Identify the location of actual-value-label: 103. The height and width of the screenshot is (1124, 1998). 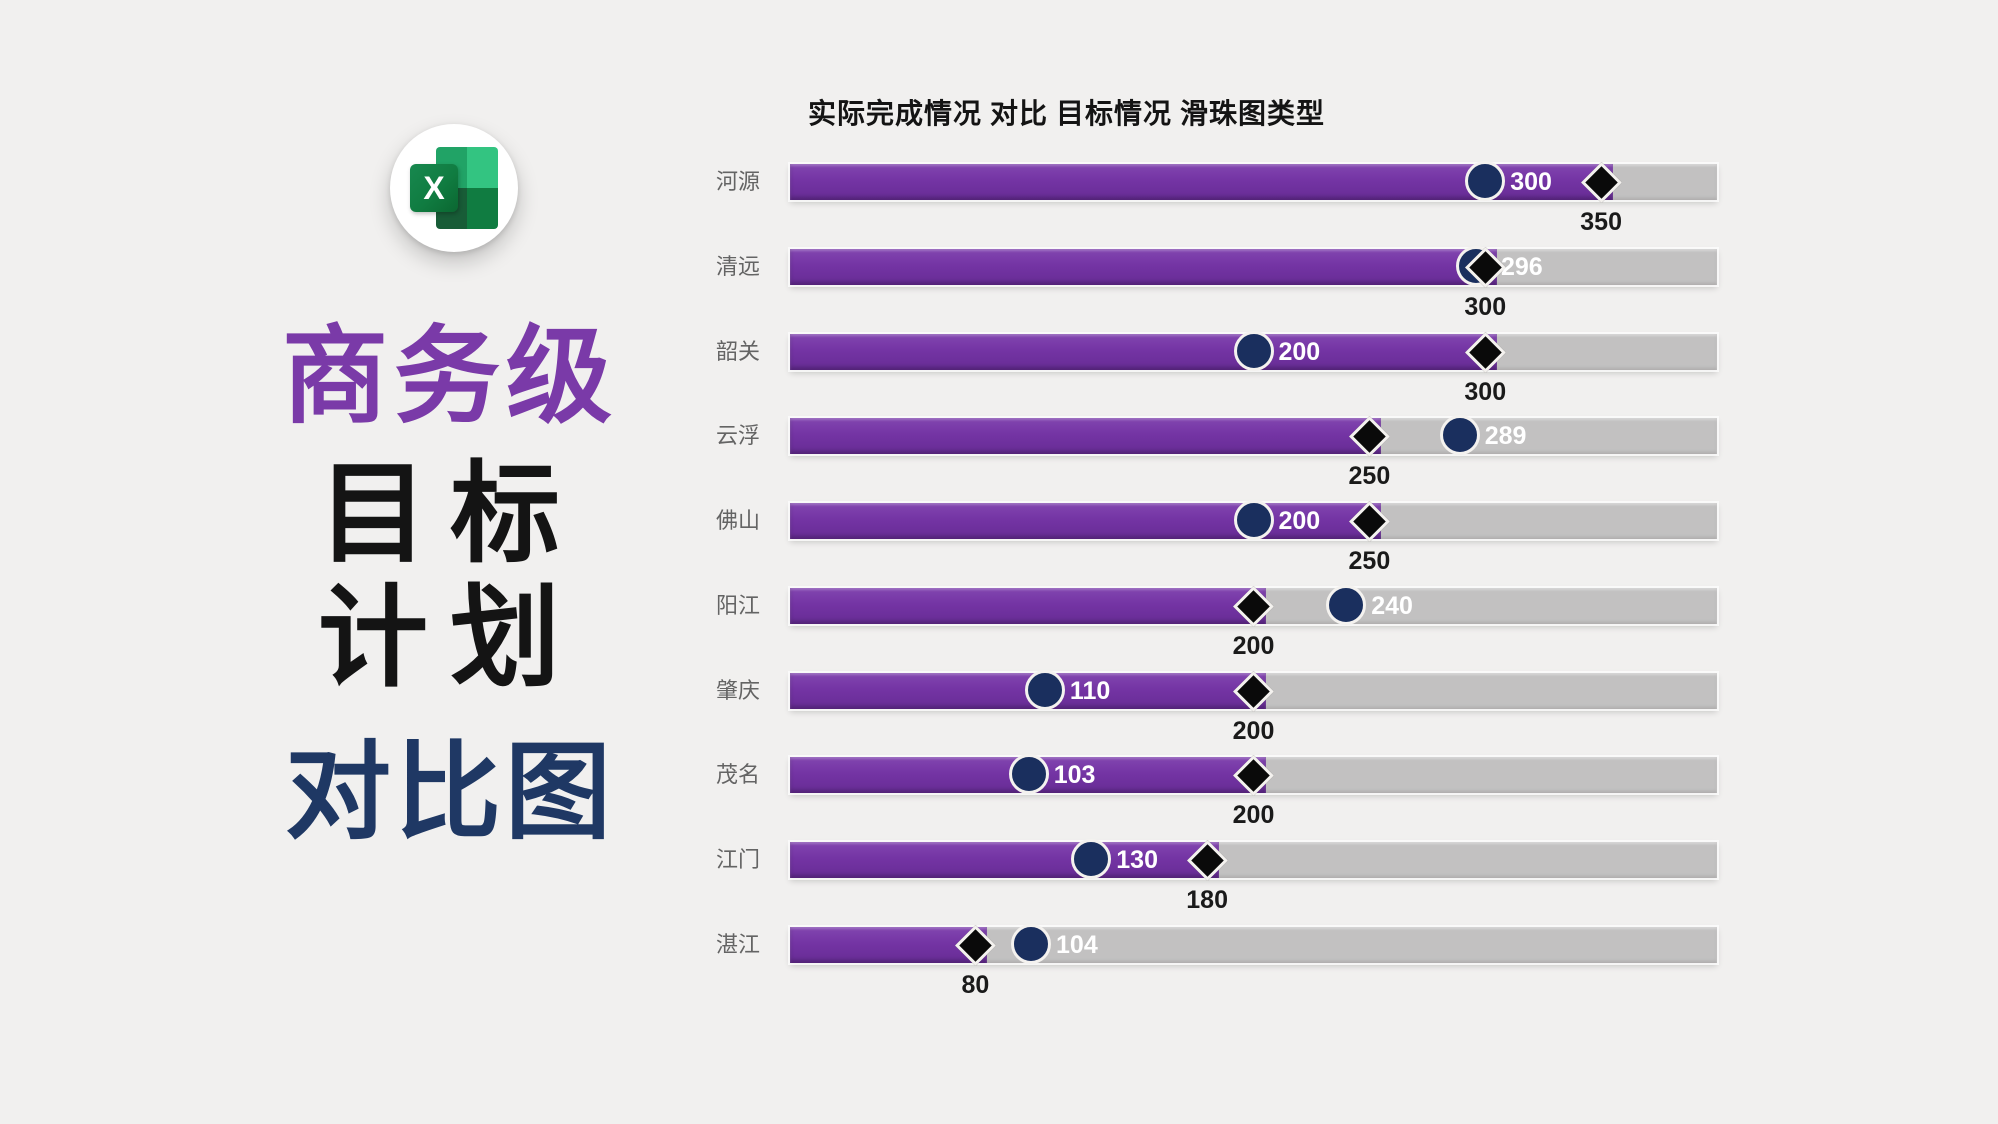
(1074, 775).